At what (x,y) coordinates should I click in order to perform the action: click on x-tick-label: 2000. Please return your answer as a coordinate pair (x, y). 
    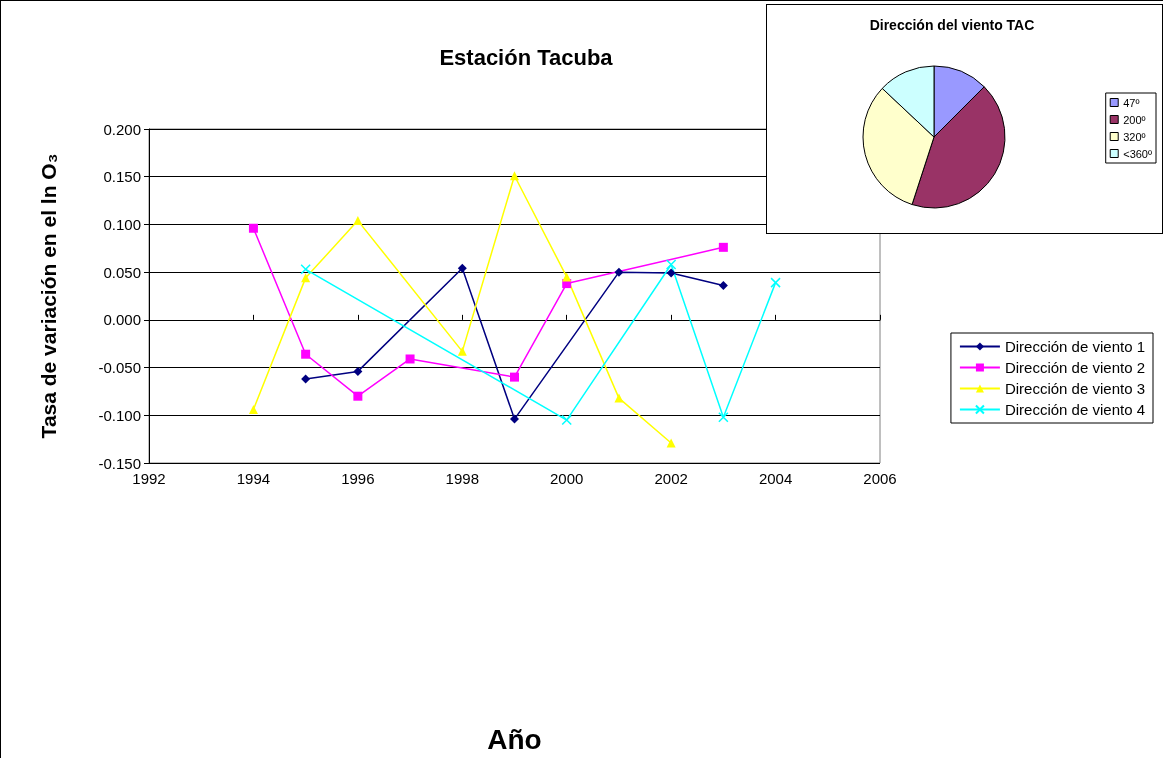
    Looking at the image, I should click on (567, 478).